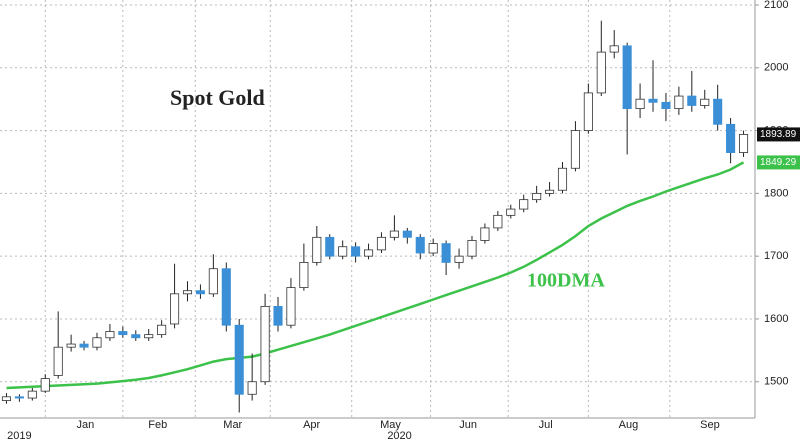  I want to click on y-tick-label: 1600, so click(776, 319).